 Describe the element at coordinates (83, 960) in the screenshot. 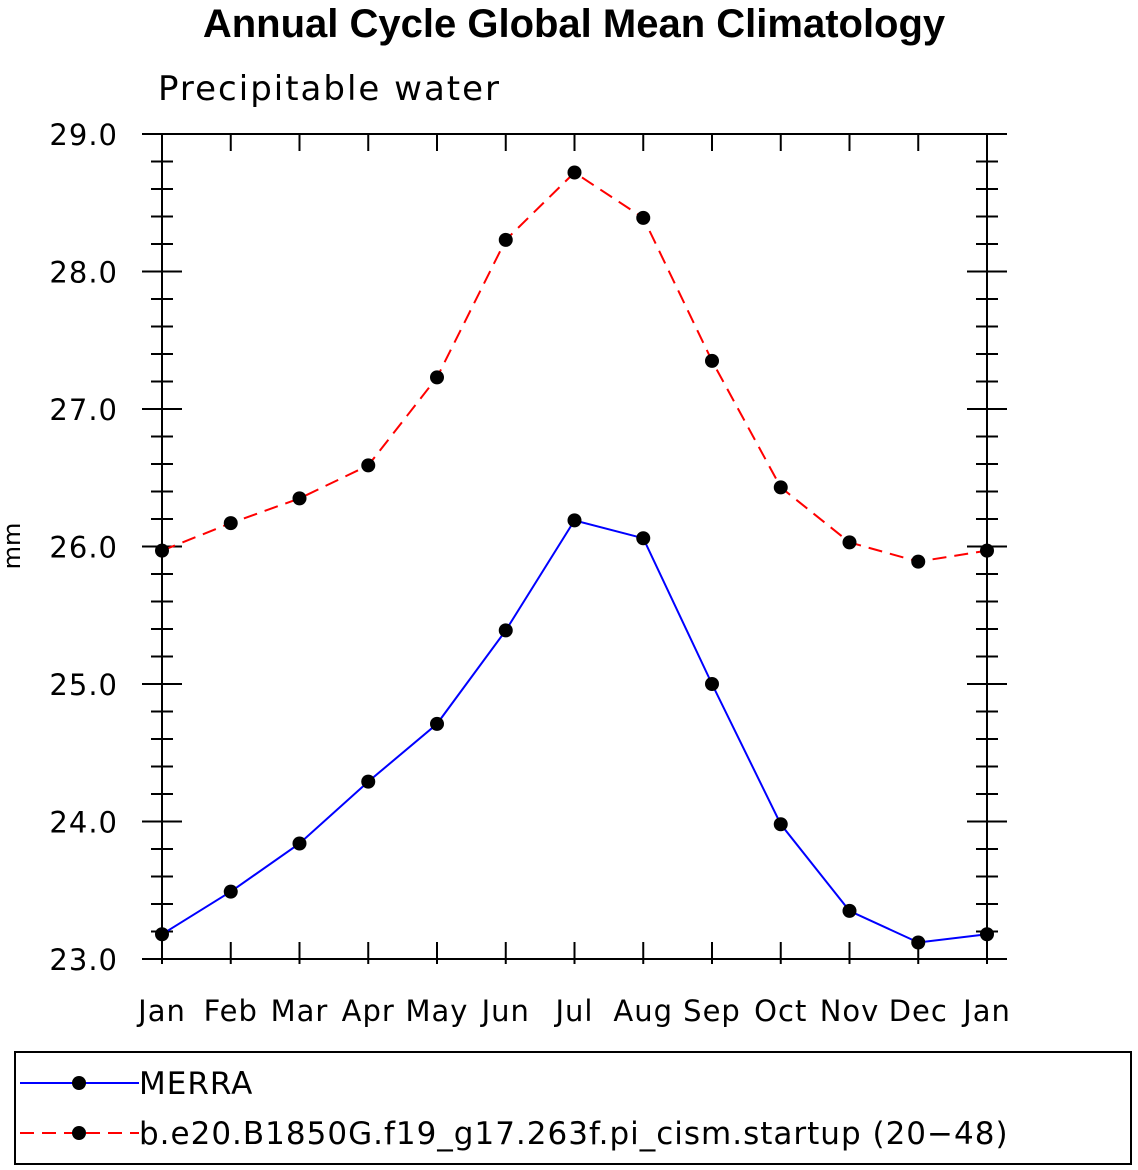

I see `y-tick-label: 23.0` at that location.